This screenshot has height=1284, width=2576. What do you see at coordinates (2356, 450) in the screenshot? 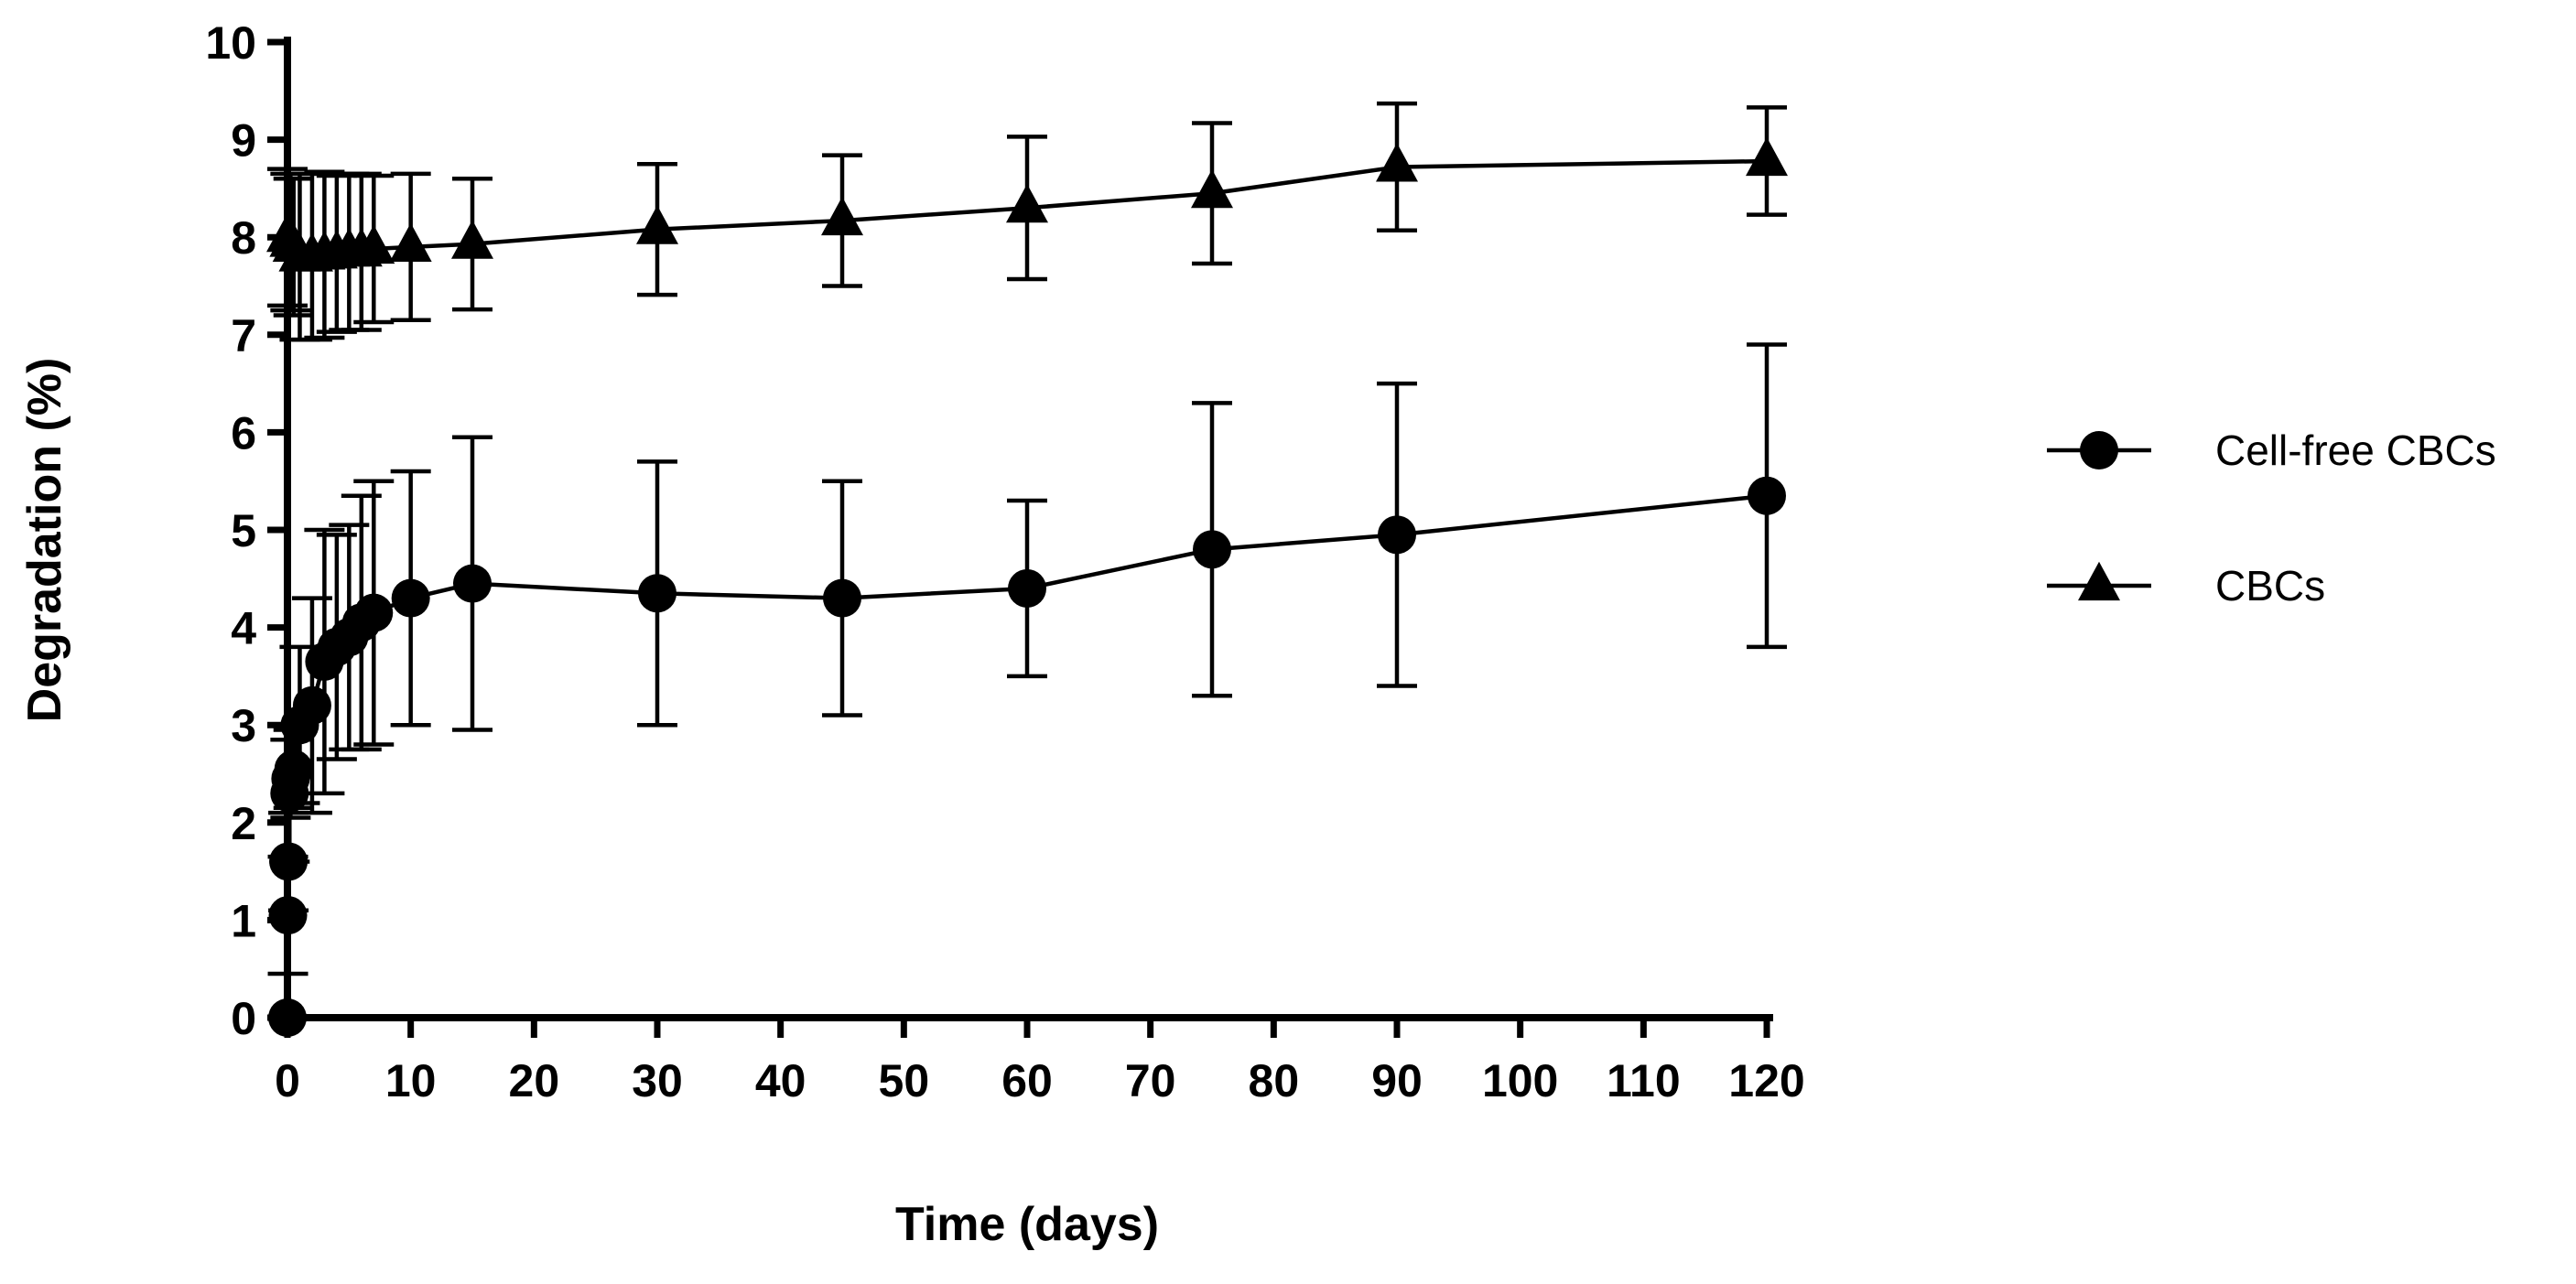
I see `legend-label: Cell-free CBCs` at bounding box center [2356, 450].